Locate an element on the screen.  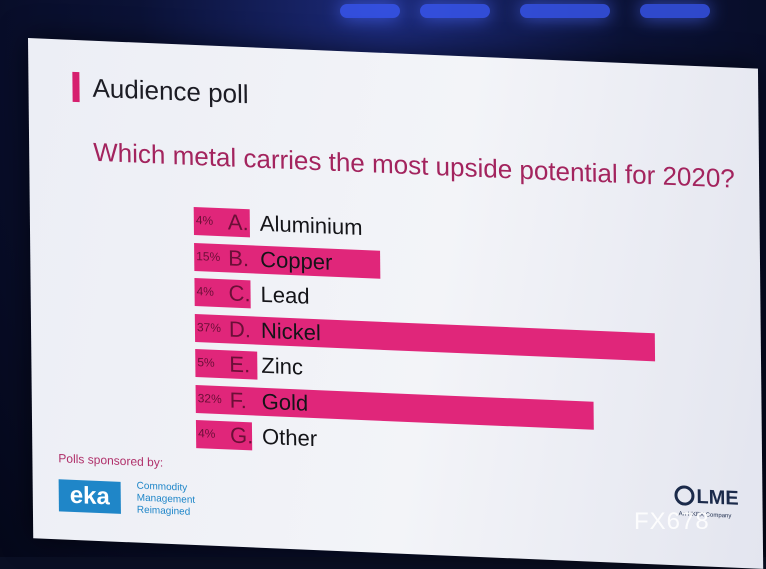
watermark: FX678 is located at coordinates (672, 522).